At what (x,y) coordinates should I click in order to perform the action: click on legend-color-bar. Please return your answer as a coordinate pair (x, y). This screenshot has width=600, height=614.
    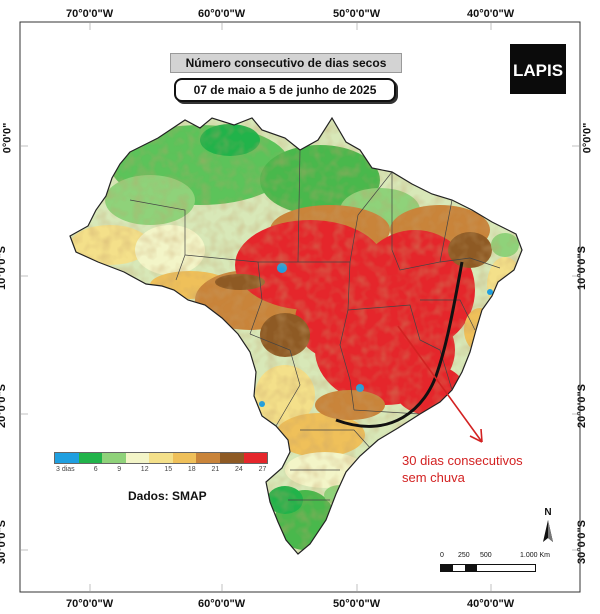
    Looking at the image, I should click on (161, 458).